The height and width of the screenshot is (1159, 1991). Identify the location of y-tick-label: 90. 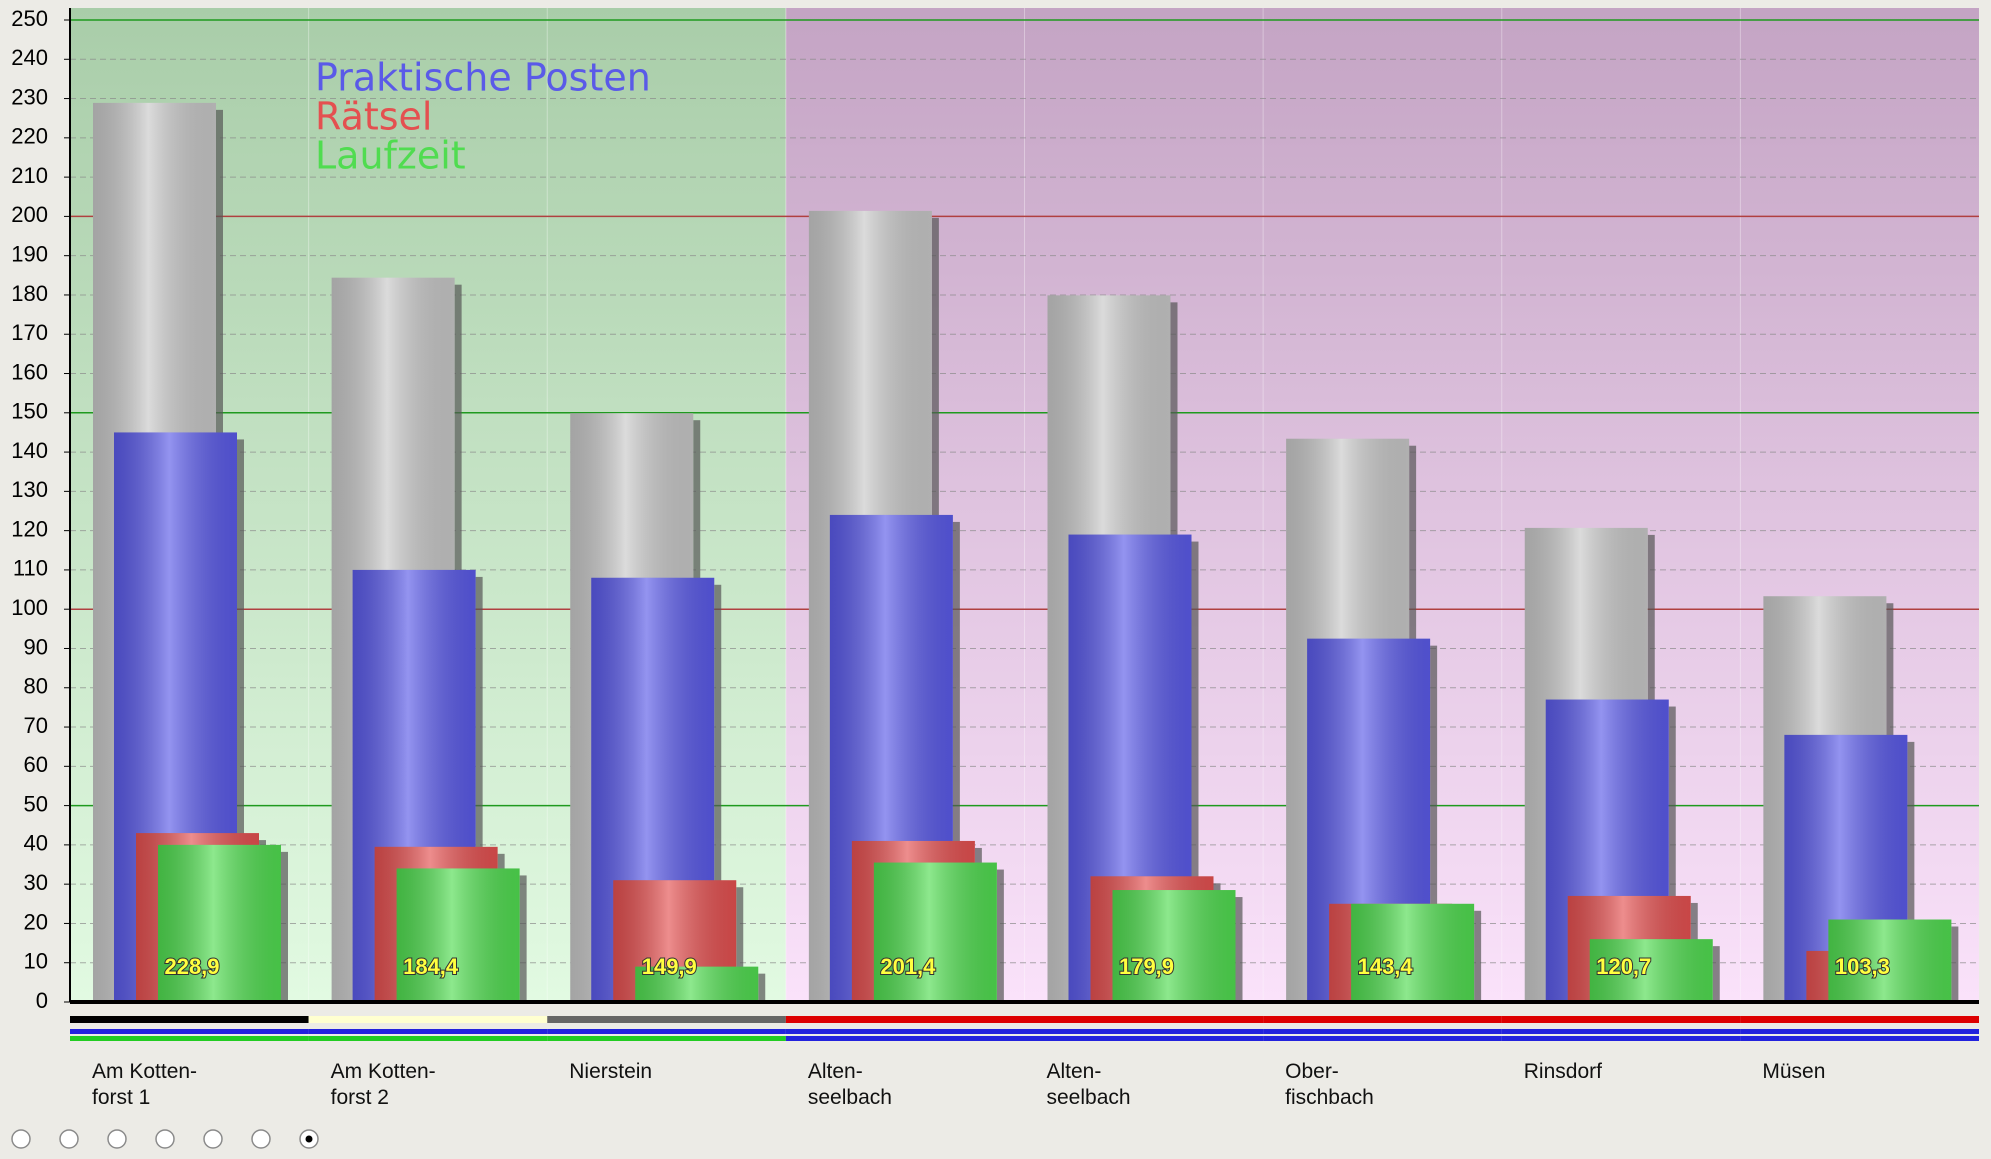
(36, 646).